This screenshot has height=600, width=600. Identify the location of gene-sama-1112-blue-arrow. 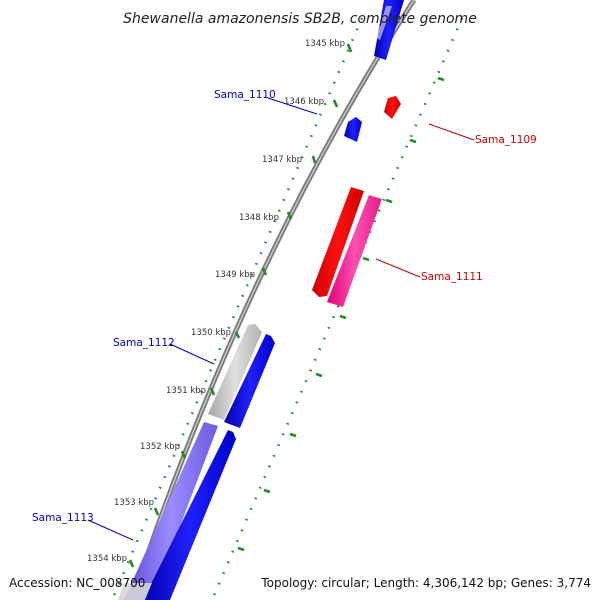
(249, 381).